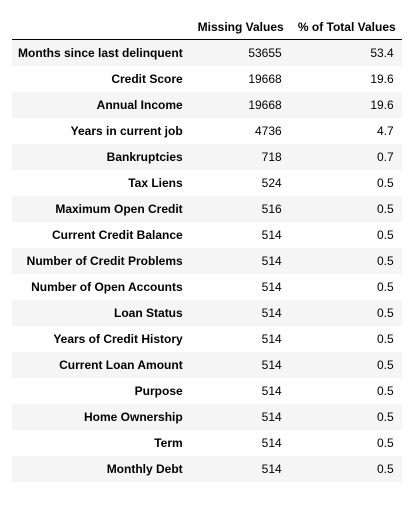 This screenshot has height=509, width=413. Describe the element at coordinates (207, 469) in the screenshot. I see `table-row: Monthly Debt 514 0.5` at that location.